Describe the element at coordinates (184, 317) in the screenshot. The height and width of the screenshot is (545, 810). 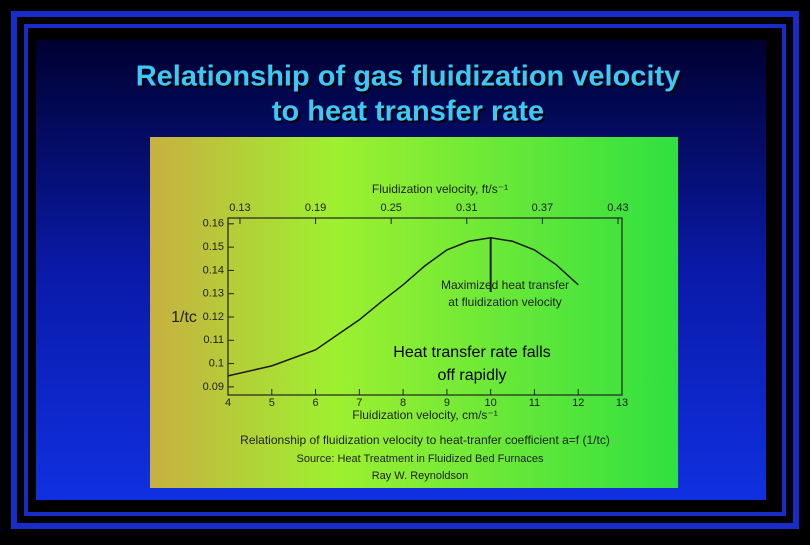
I see `y-axis-label: 1/tc` at that location.